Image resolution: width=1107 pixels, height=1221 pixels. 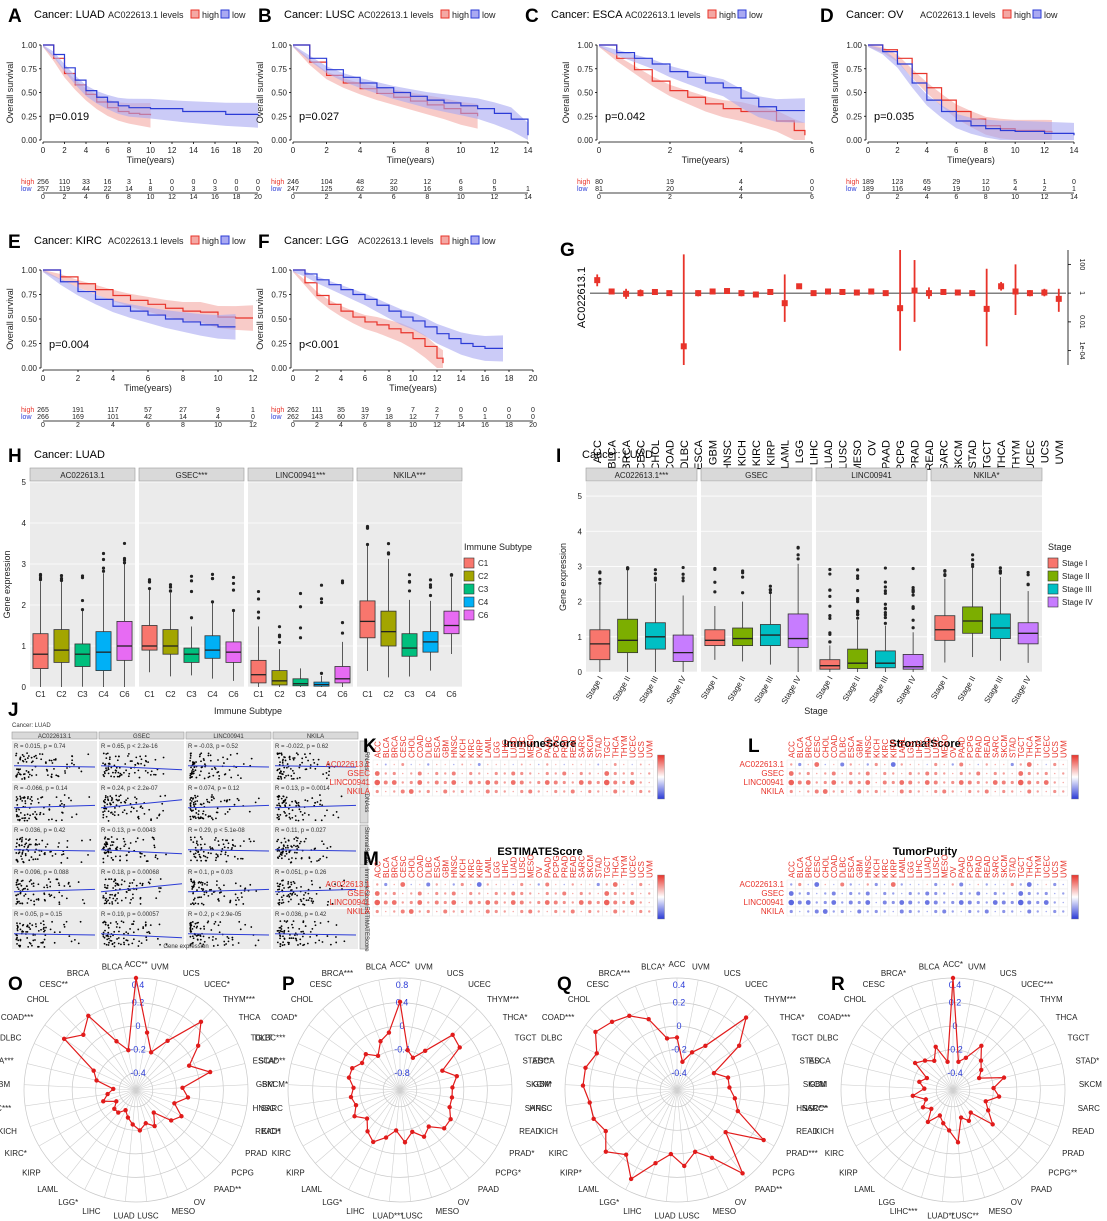 I want to click on risk-high-value: 0, so click(x=494, y=182).